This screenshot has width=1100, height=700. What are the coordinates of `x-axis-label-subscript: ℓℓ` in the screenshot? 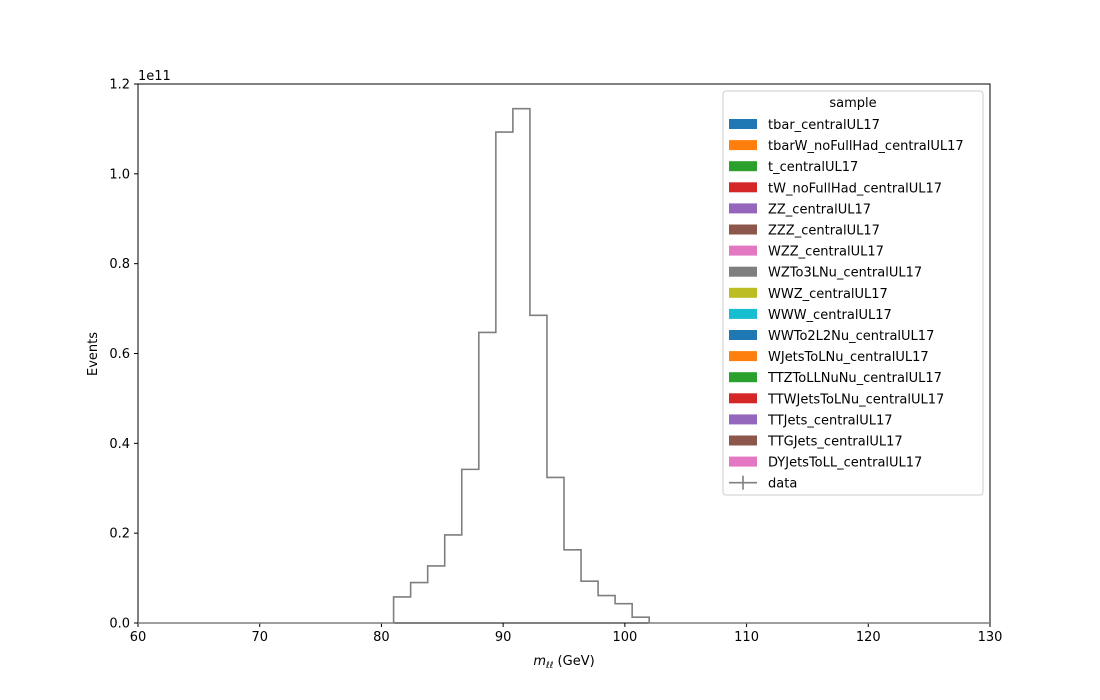 It's located at (549, 666).